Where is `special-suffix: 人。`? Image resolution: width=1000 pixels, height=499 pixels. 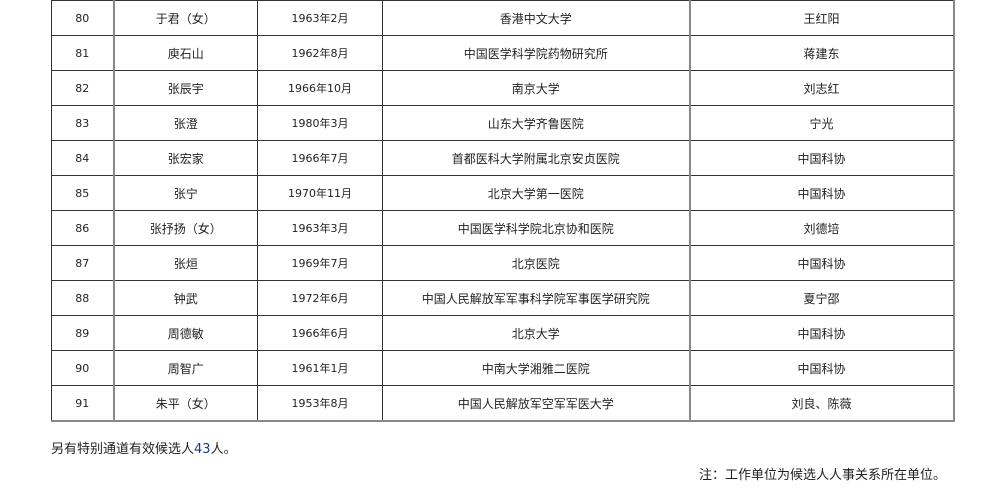
special-suffix: 人。 is located at coordinates (223, 449).